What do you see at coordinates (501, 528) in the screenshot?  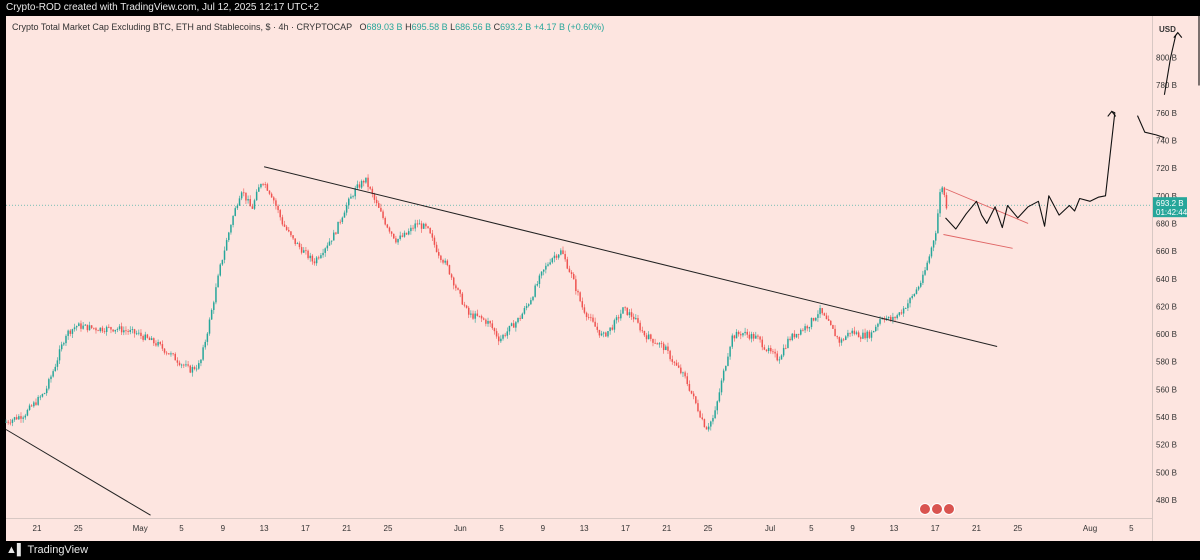 I see `x-tick-label: 5` at bounding box center [501, 528].